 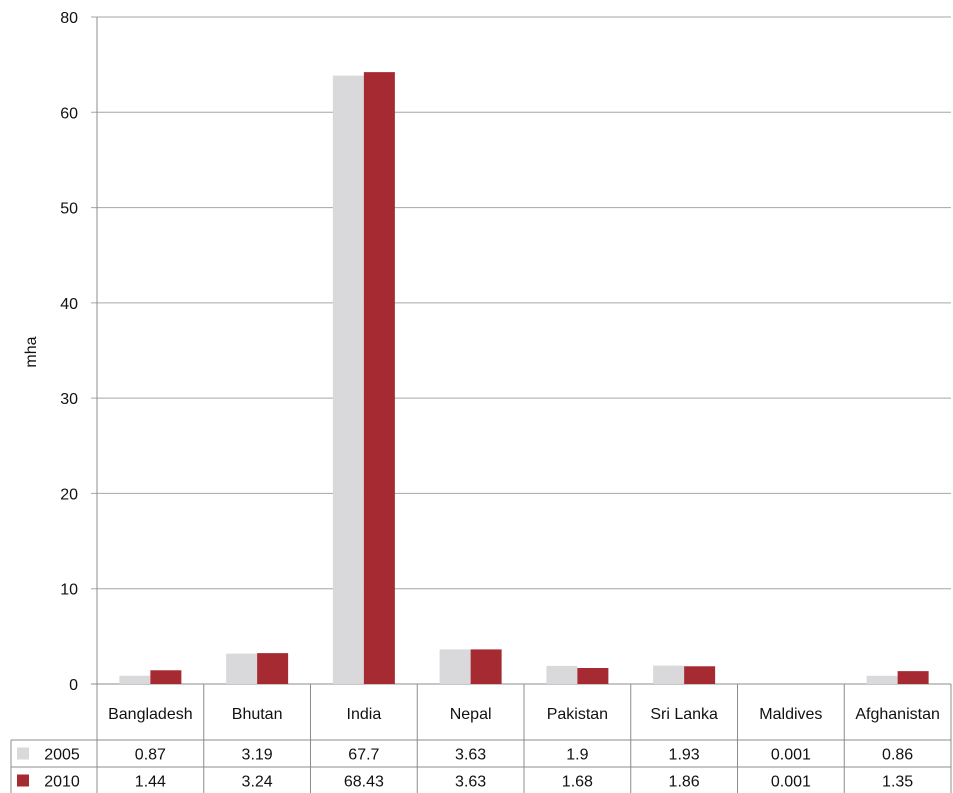 I want to click on y-tick-label: 0, so click(x=73, y=685).